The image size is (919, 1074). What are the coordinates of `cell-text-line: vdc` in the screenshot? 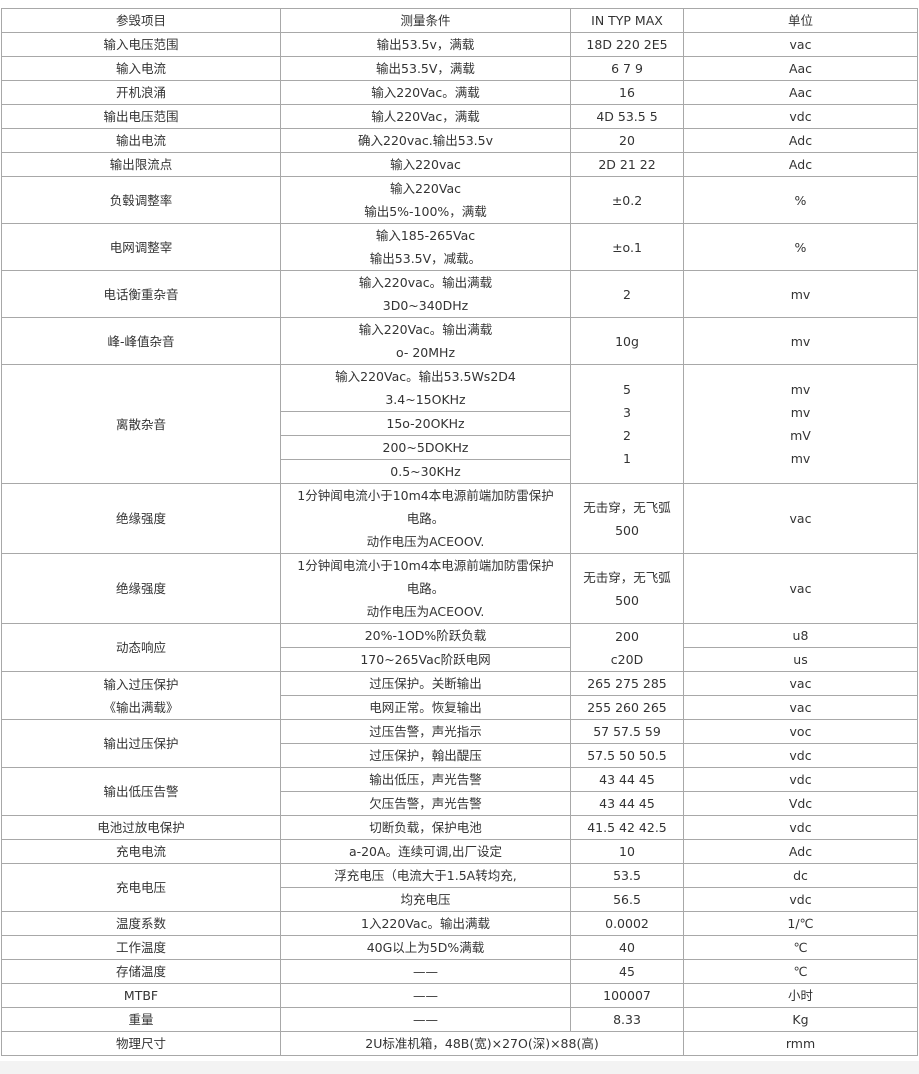 It's located at (800, 116).